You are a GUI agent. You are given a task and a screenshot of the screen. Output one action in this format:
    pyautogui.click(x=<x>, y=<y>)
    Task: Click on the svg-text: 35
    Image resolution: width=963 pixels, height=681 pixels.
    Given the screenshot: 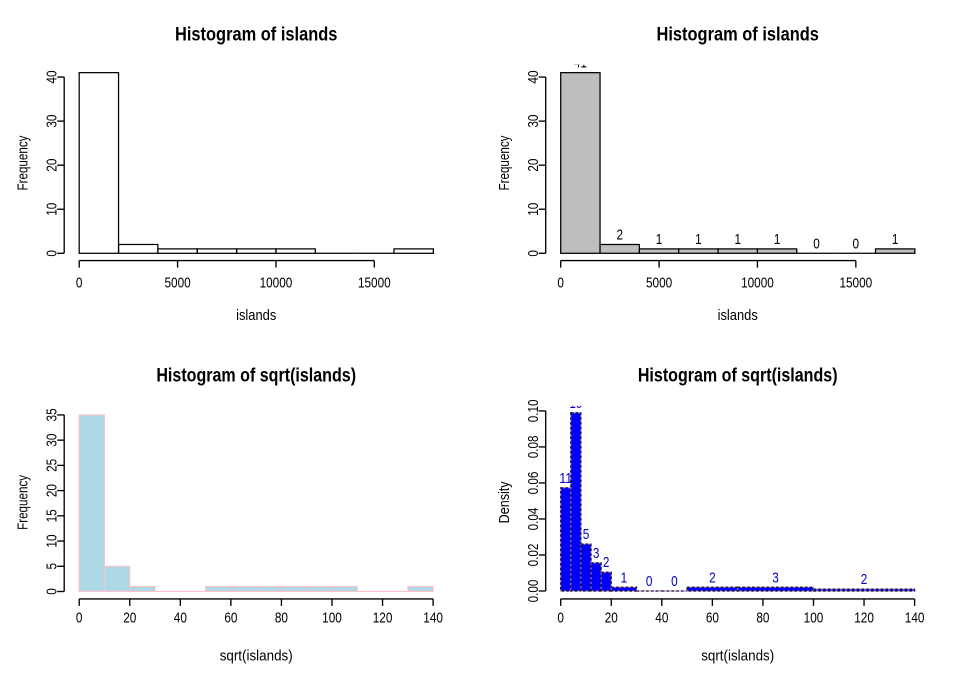 What is the action you would take?
    pyautogui.click(x=52, y=414)
    